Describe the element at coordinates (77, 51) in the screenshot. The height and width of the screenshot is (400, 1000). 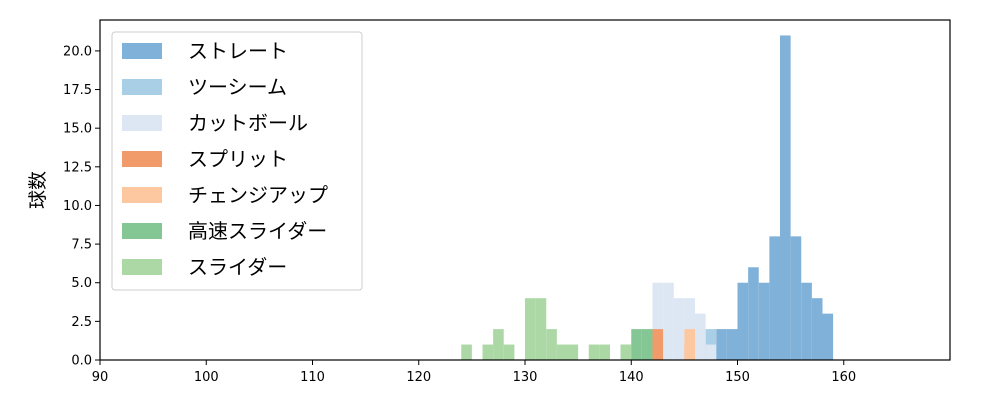
I see `y-tick-label-8: 20.0` at that location.